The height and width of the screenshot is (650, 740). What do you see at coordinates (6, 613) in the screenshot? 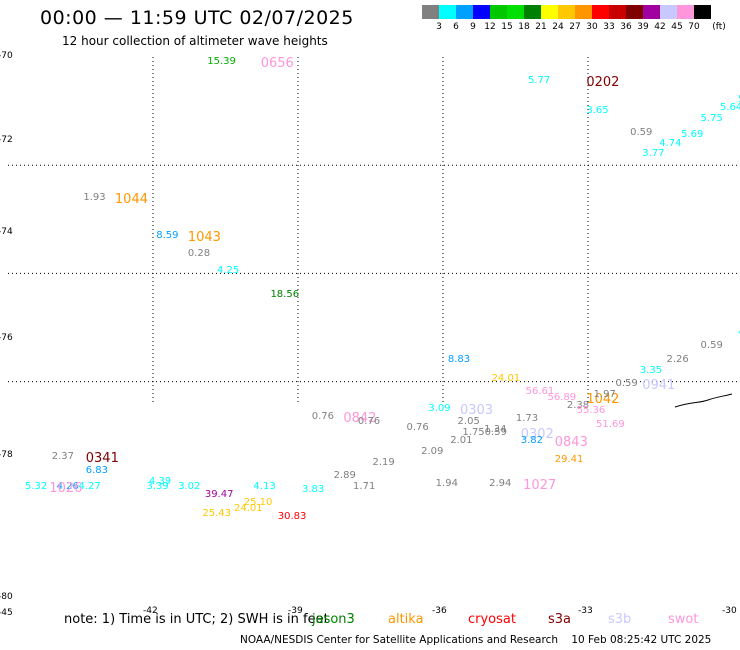
I see `longitude-label: -45` at bounding box center [6, 613].